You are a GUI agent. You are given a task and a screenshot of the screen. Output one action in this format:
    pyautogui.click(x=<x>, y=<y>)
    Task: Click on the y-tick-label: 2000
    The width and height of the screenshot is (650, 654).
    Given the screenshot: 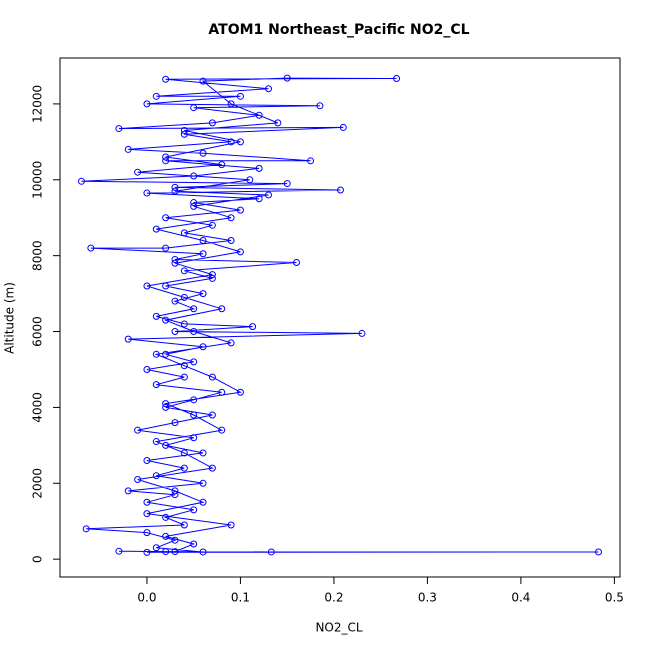 What is the action you would take?
    pyautogui.click(x=38, y=483)
    